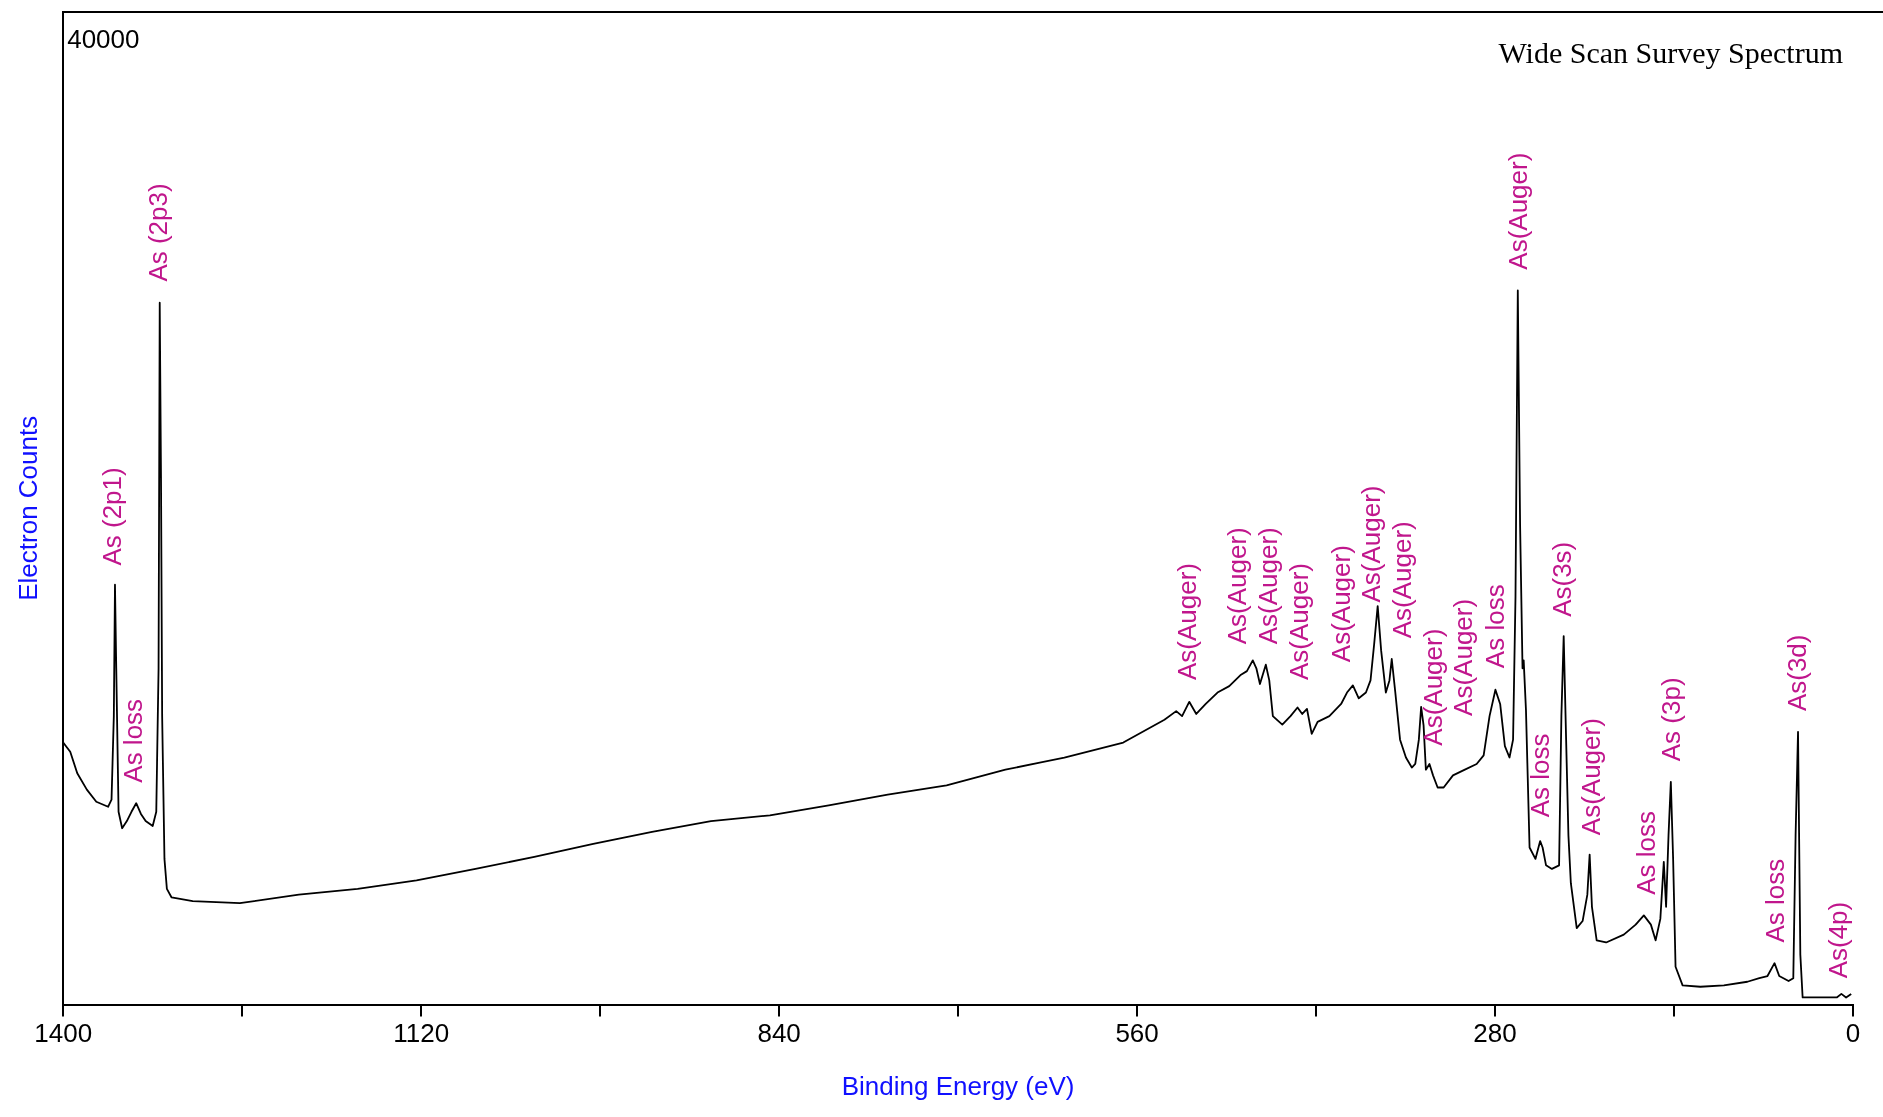  What do you see at coordinates (1670, 719) in the screenshot?
I see `annotation: As (3p)` at bounding box center [1670, 719].